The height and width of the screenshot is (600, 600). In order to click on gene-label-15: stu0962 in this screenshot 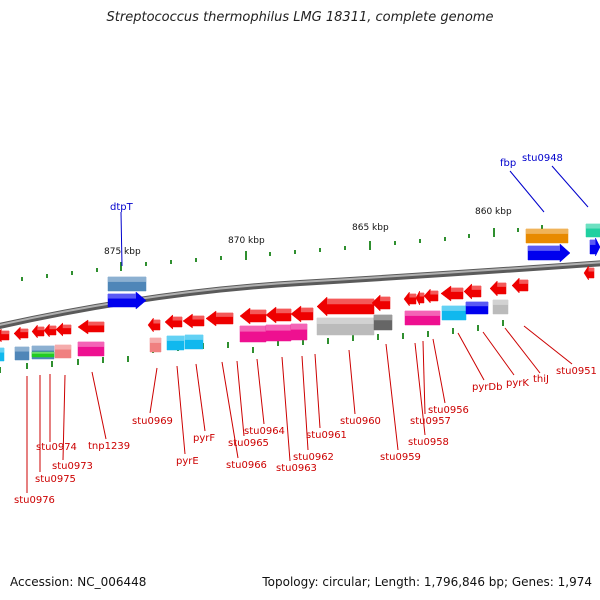, I will do `click(313, 457)`.